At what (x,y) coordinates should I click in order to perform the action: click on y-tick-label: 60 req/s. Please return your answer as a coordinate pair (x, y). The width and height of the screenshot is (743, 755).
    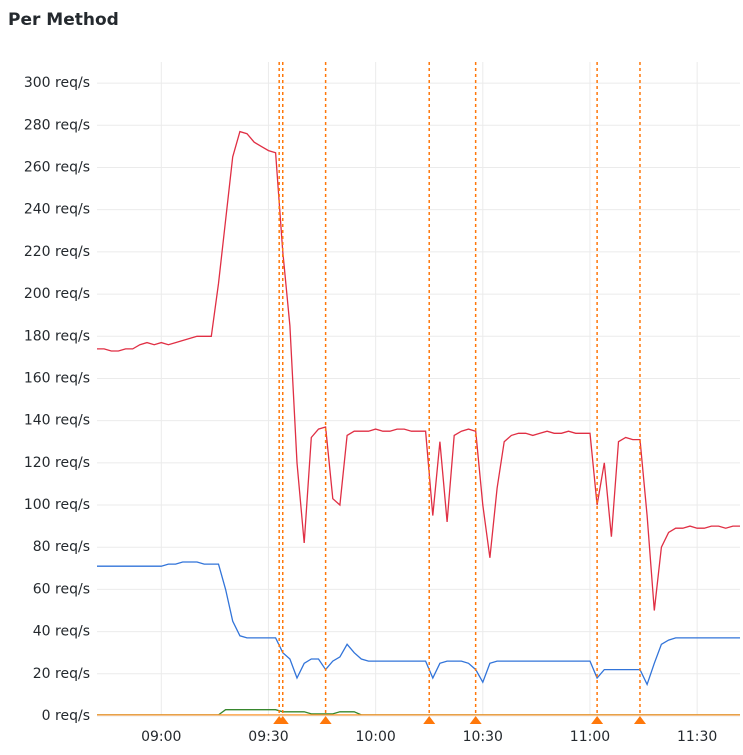
    Looking at the image, I should click on (61, 589).